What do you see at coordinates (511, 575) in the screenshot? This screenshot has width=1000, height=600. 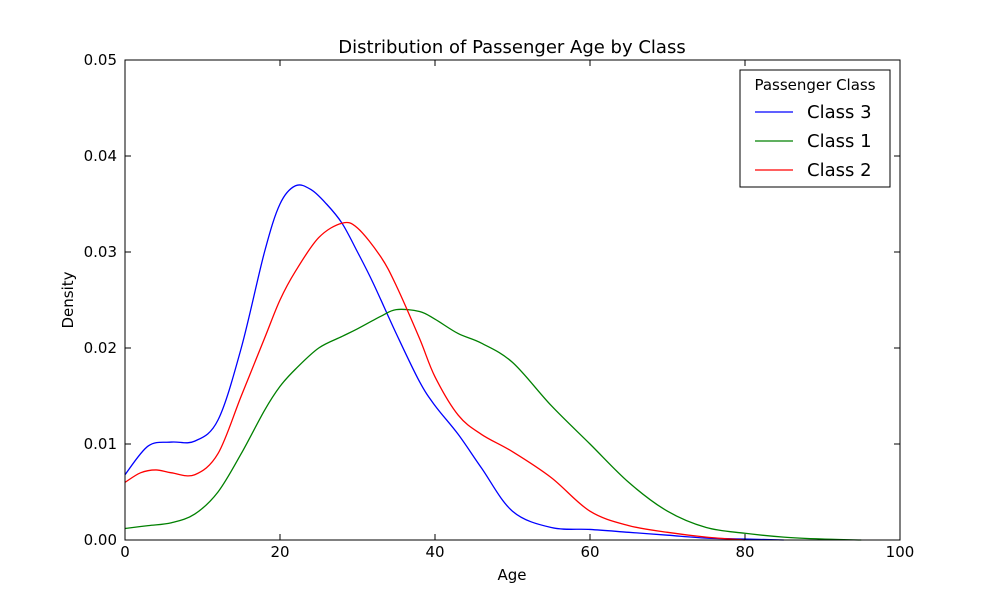 I see `x-axis-label: Age` at bounding box center [511, 575].